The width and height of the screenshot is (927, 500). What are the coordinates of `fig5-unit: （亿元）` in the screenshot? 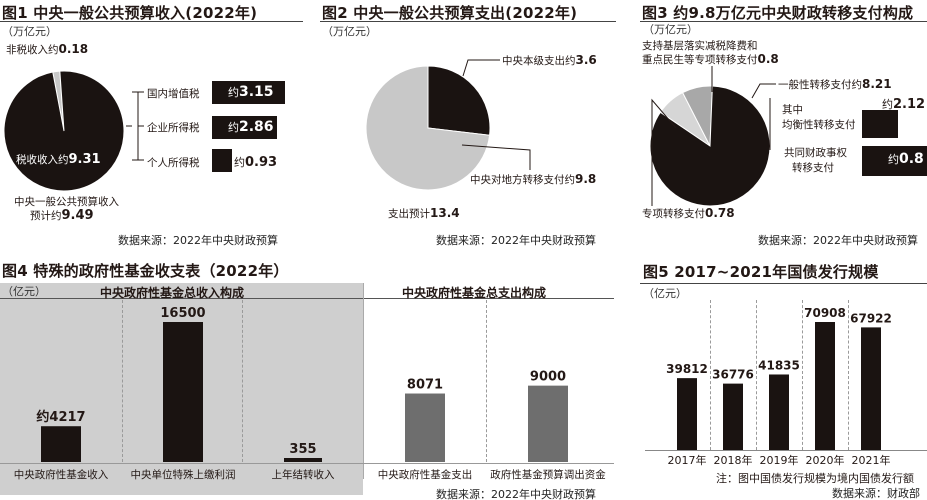 It's located at (665, 293).